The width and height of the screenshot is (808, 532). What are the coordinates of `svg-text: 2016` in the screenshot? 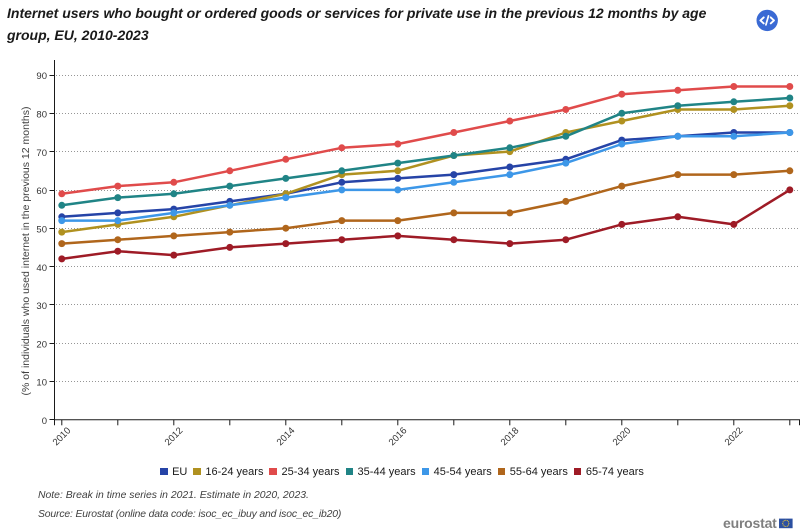 It's located at (398, 436).